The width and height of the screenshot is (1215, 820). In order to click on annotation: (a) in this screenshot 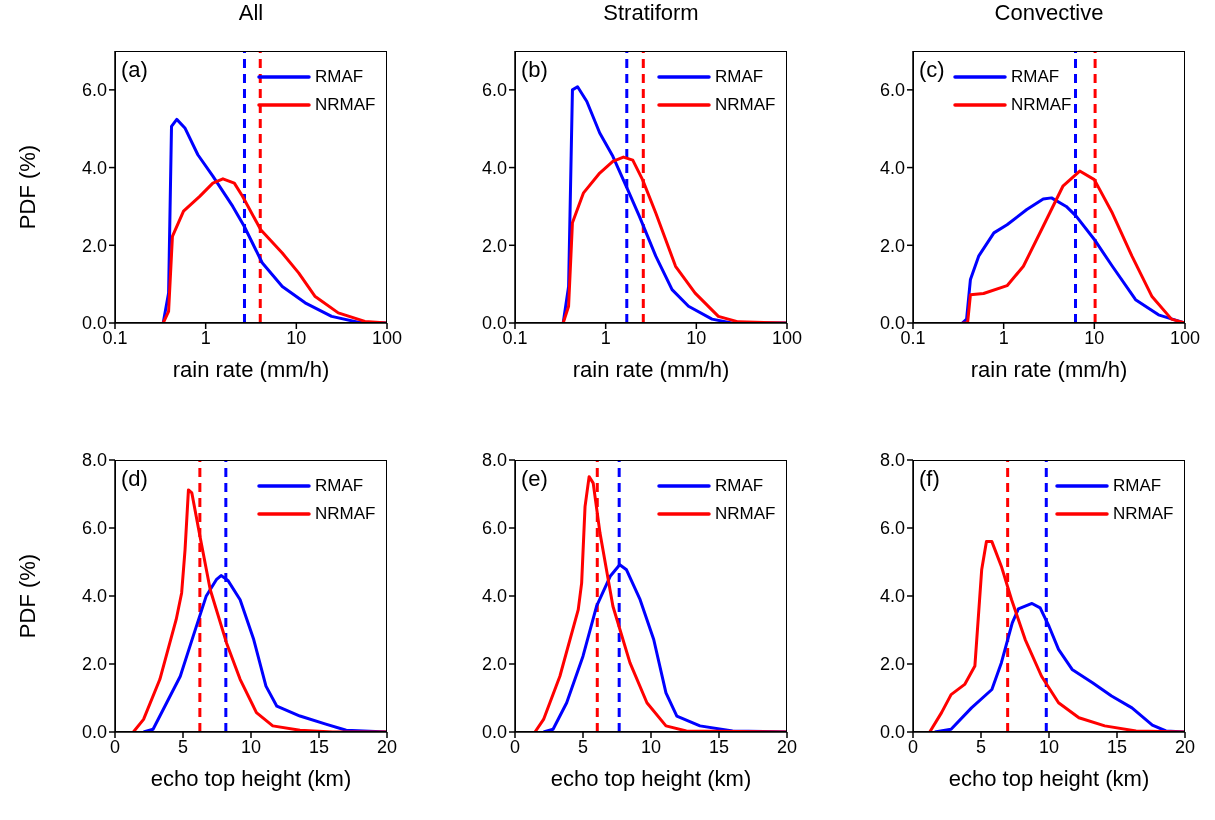, I will do `click(134, 70)`.